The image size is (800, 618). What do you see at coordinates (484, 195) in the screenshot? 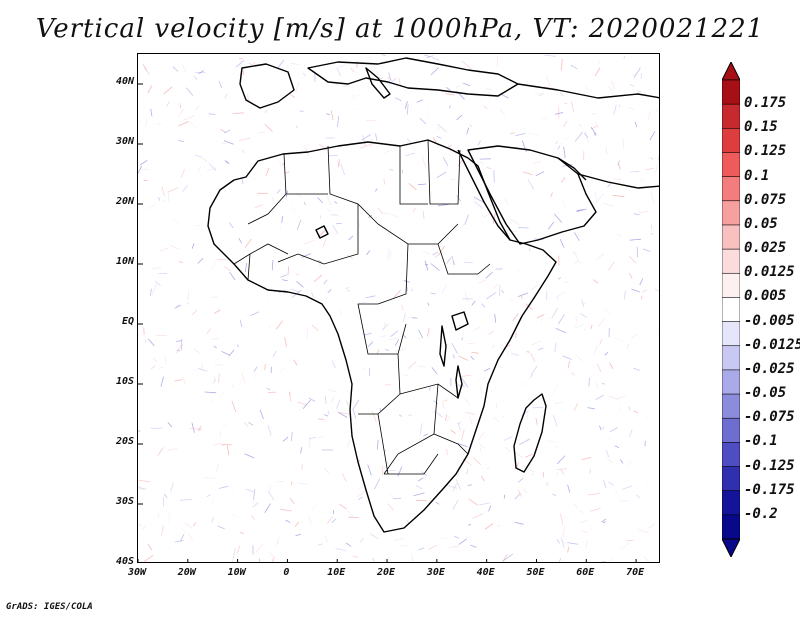
I see `red-sea` at bounding box center [484, 195].